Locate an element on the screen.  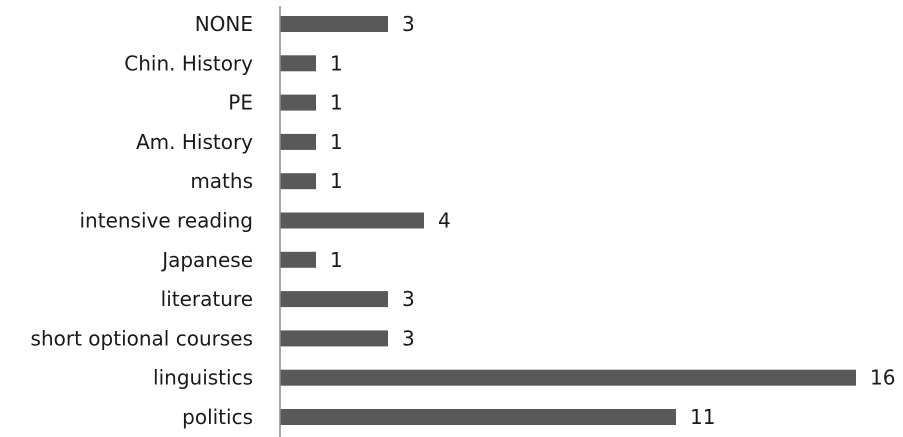
bar-short-optional-courses is located at coordinates (334, 338).